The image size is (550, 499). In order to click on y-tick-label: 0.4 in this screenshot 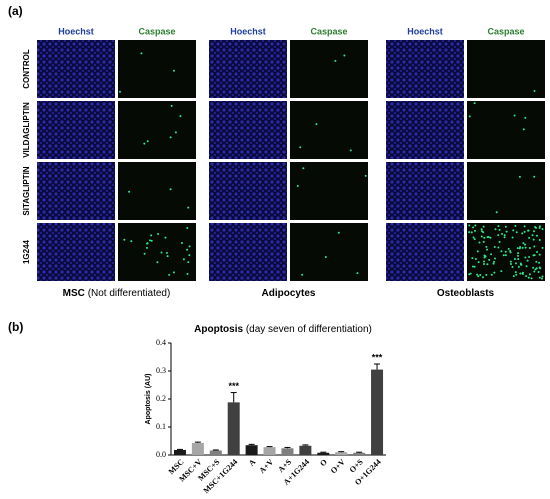, I will do `click(161, 342)`.